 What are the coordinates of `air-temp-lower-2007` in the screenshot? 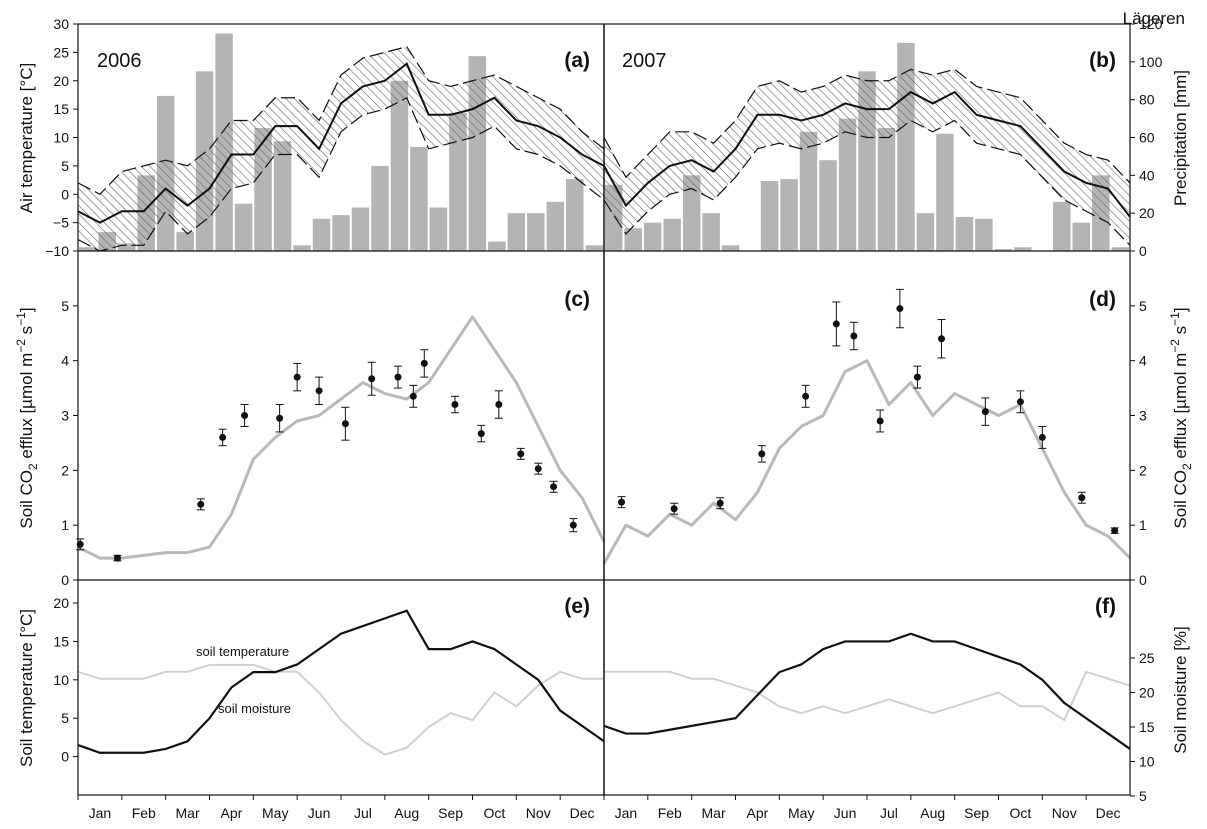 It's located at (867, 182).